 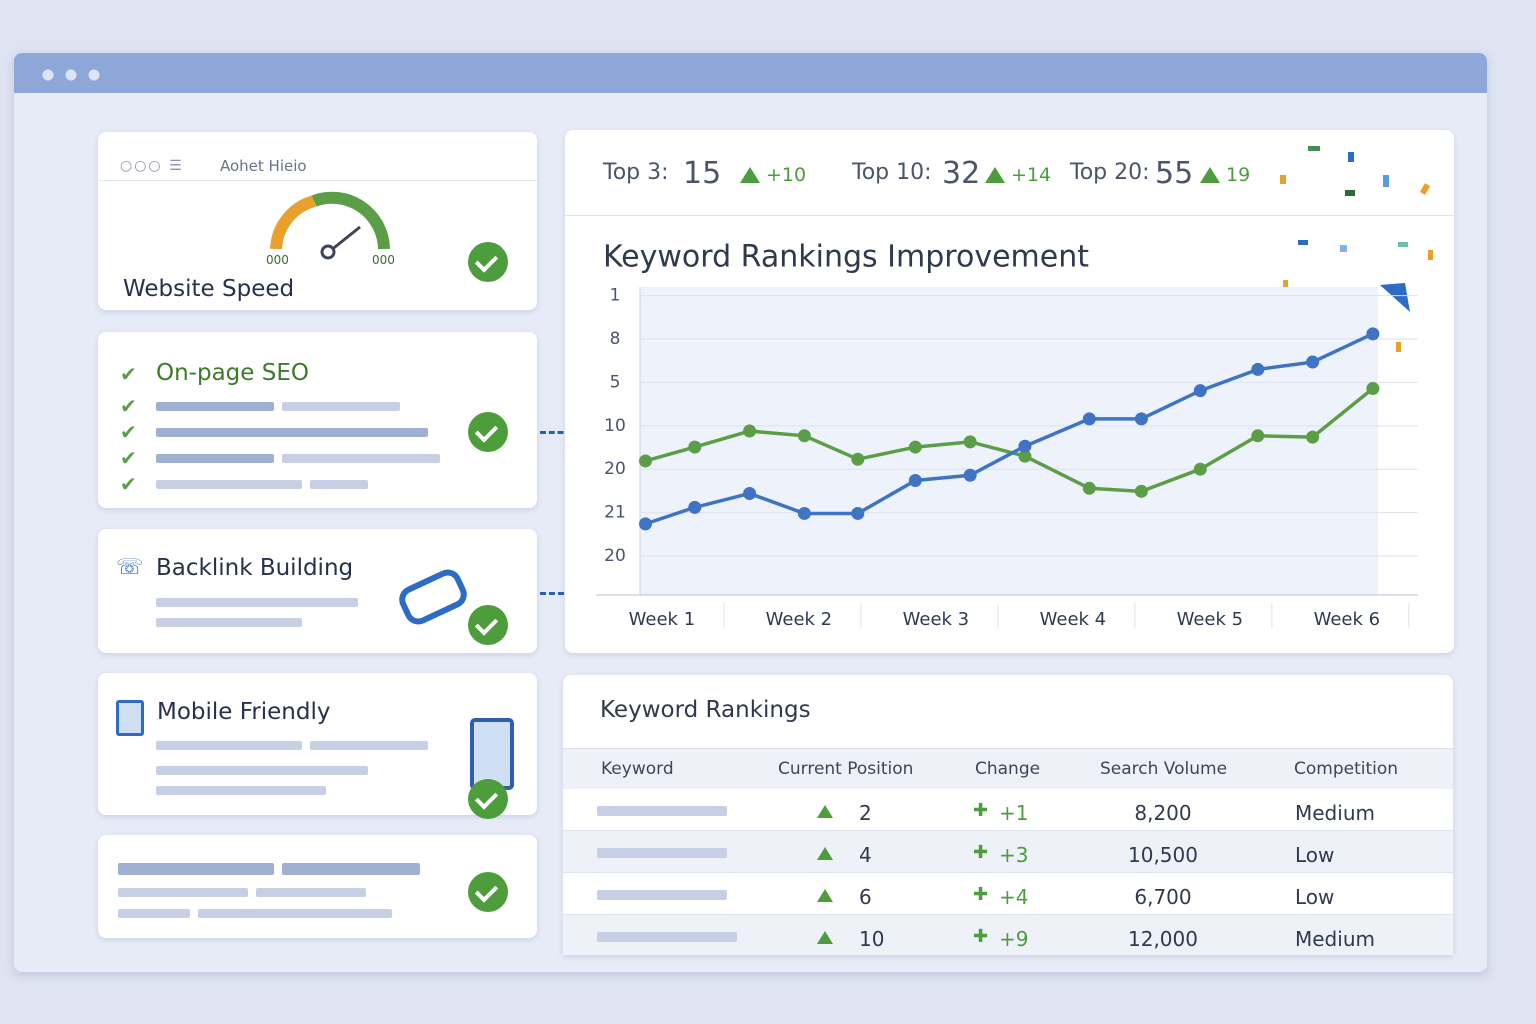 I want to click on link-icon: ☏, so click(x=130, y=567).